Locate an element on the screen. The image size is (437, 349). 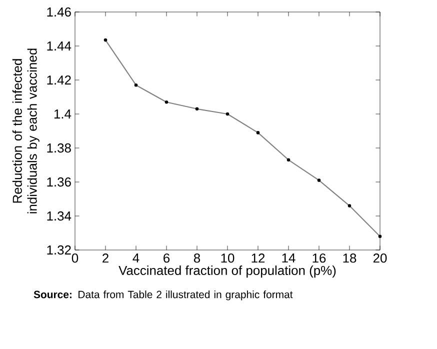
y-tick-label: 1.32 is located at coordinates (59, 250).